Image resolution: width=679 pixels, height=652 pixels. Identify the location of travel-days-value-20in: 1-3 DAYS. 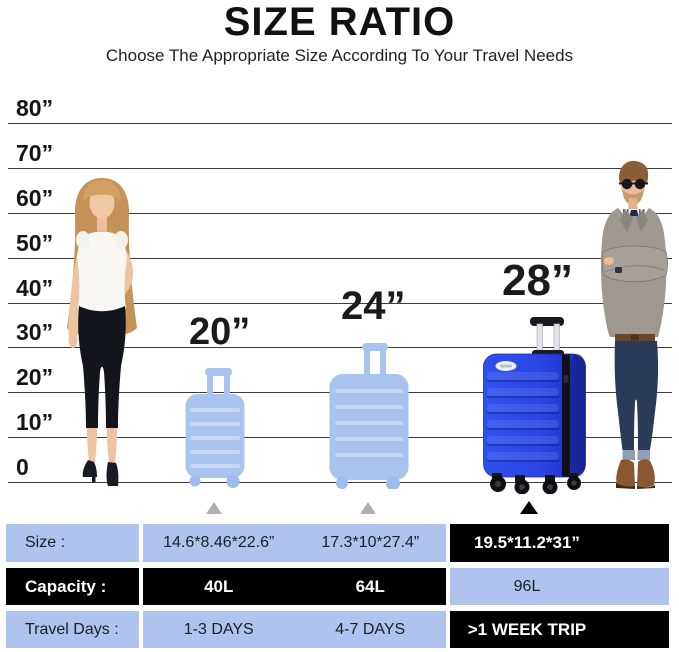
(218, 629).